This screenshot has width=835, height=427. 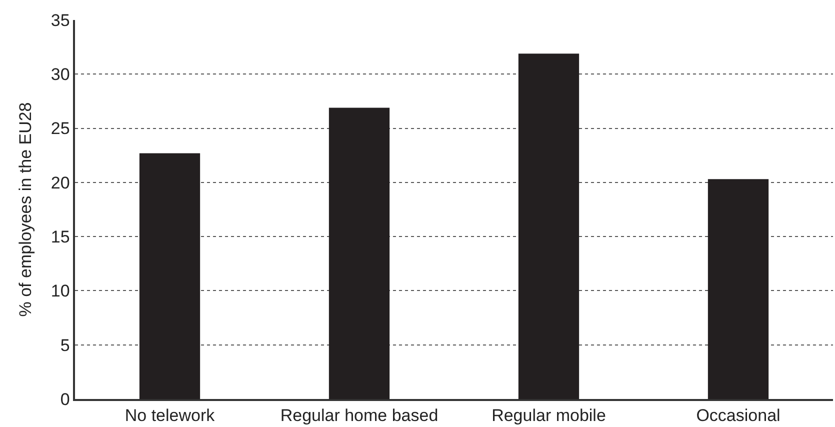 What do you see at coordinates (60, 128) in the screenshot?
I see `y-tick-label: 25` at bounding box center [60, 128].